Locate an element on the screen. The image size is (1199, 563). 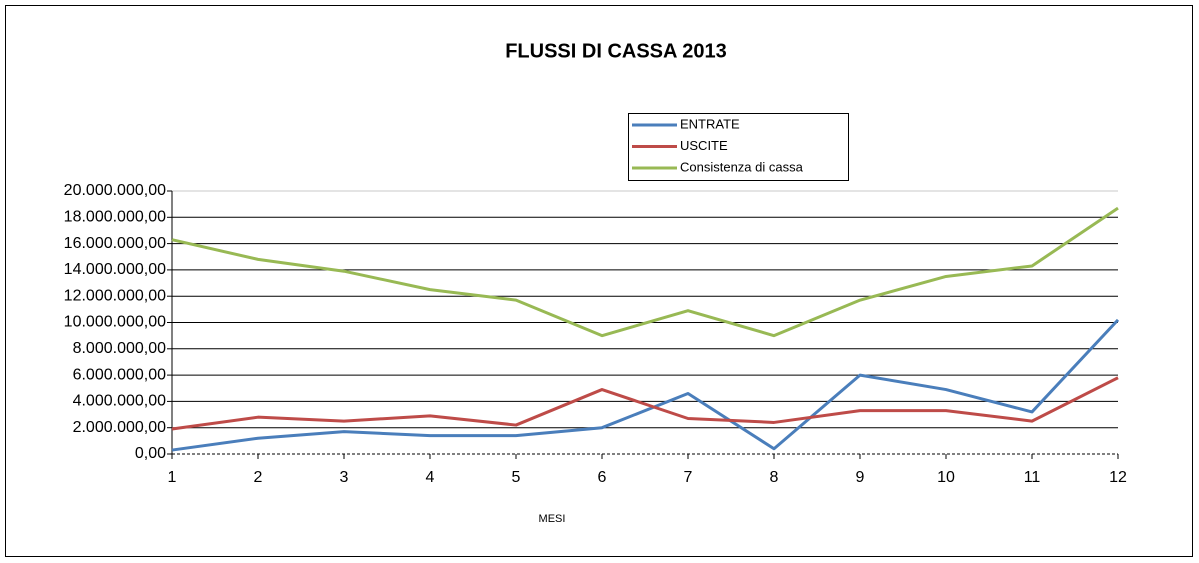
chart-title: FLUSSI DI CASSA 2013 is located at coordinates (616, 51).